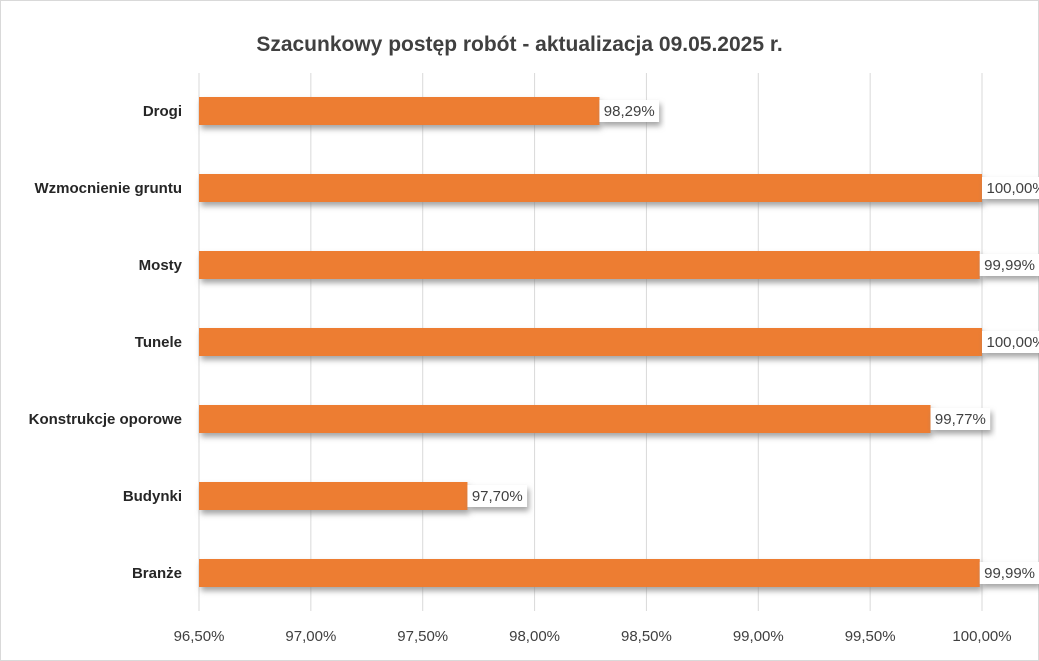 Image resolution: width=1039 pixels, height=661 pixels. I want to click on x-tick-label: 98,00%, so click(534, 636).